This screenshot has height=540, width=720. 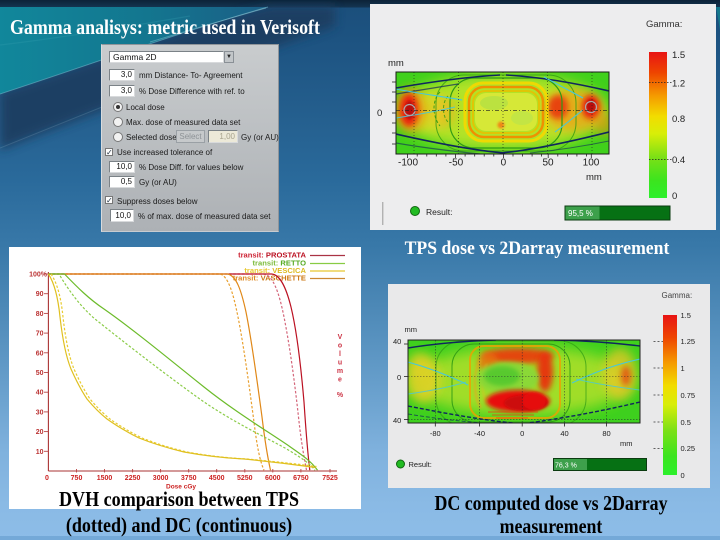 I want to click on svg-text: 3750, so click(x=189, y=478).